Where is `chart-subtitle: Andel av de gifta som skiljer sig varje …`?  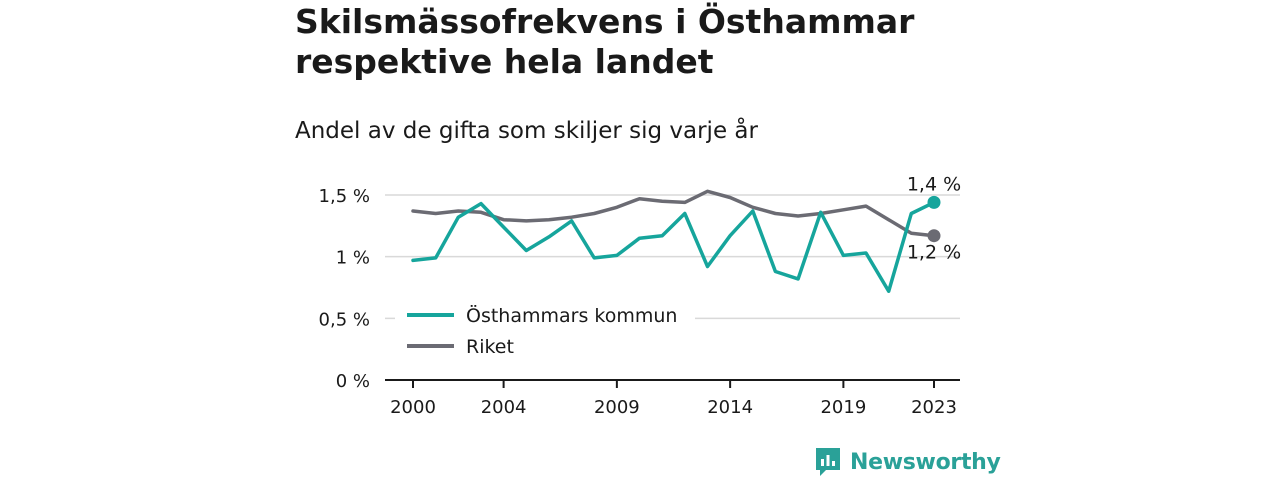 chart-subtitle: Andel av de gifta som skiljer sig varje … is located at coordinates (526, 131).